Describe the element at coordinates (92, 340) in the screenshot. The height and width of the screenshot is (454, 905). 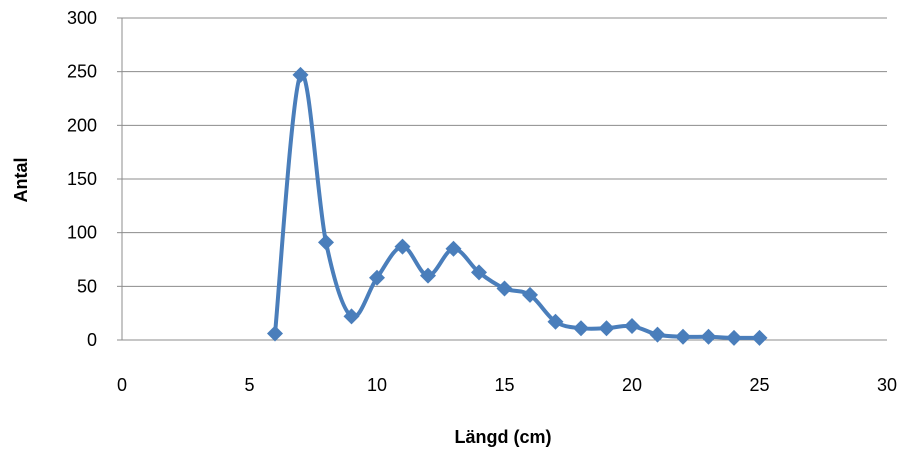
I see `y-tick-label: 0` at that location.